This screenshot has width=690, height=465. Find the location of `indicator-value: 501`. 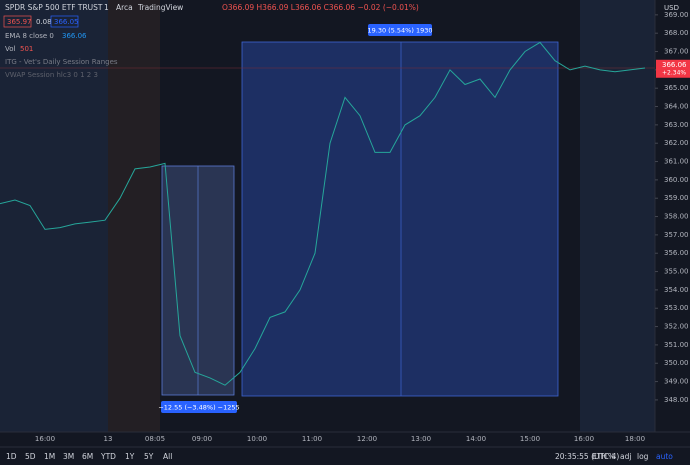

indicator-value: 501 is located at coordinates (26, 49).